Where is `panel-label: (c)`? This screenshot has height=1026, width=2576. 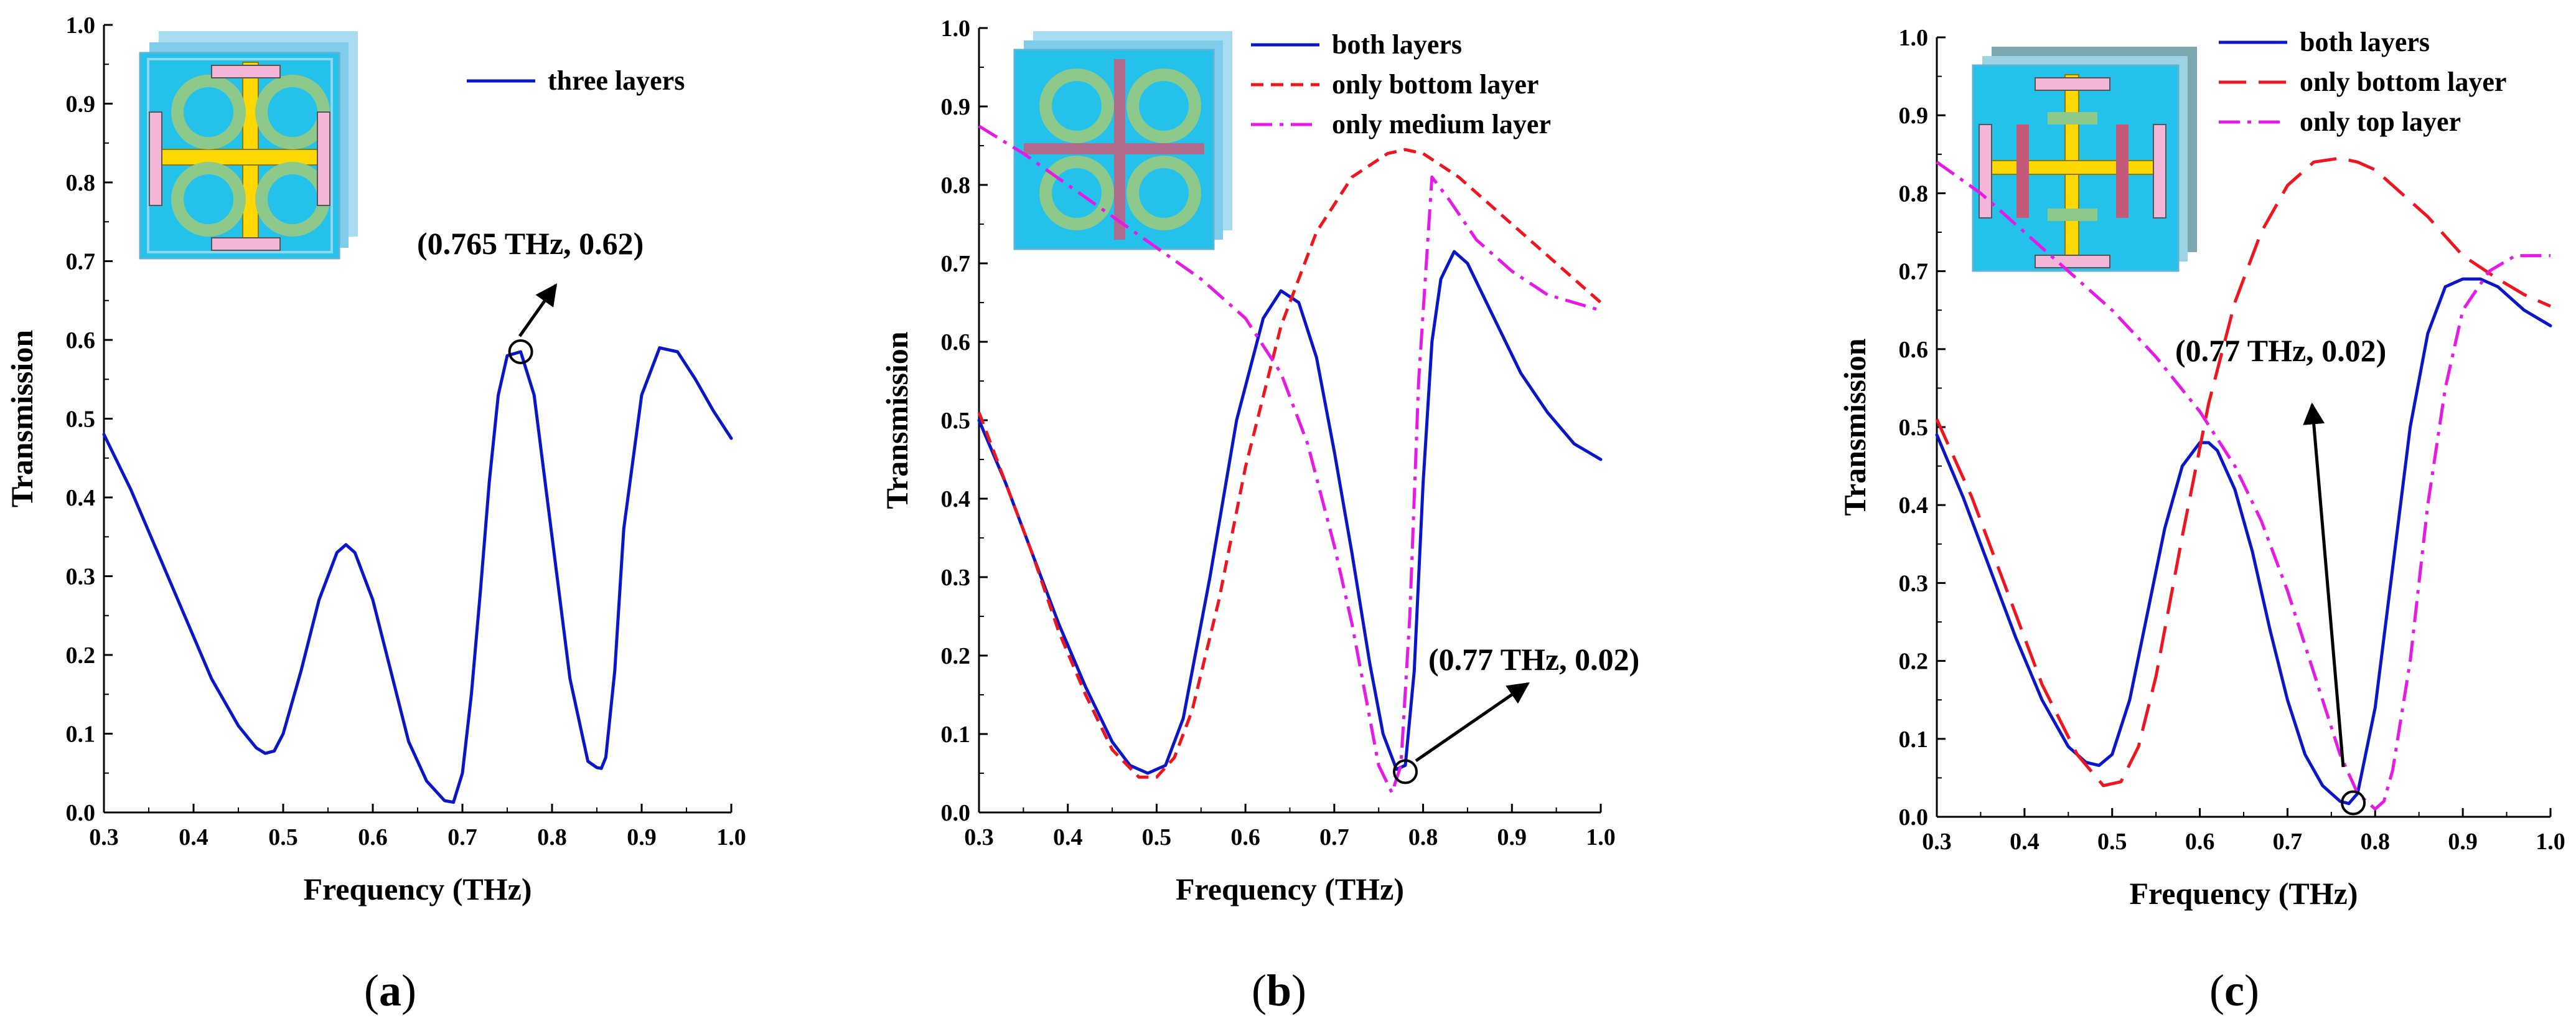
panel-label: (c) is located at coordinates (2234, 990).